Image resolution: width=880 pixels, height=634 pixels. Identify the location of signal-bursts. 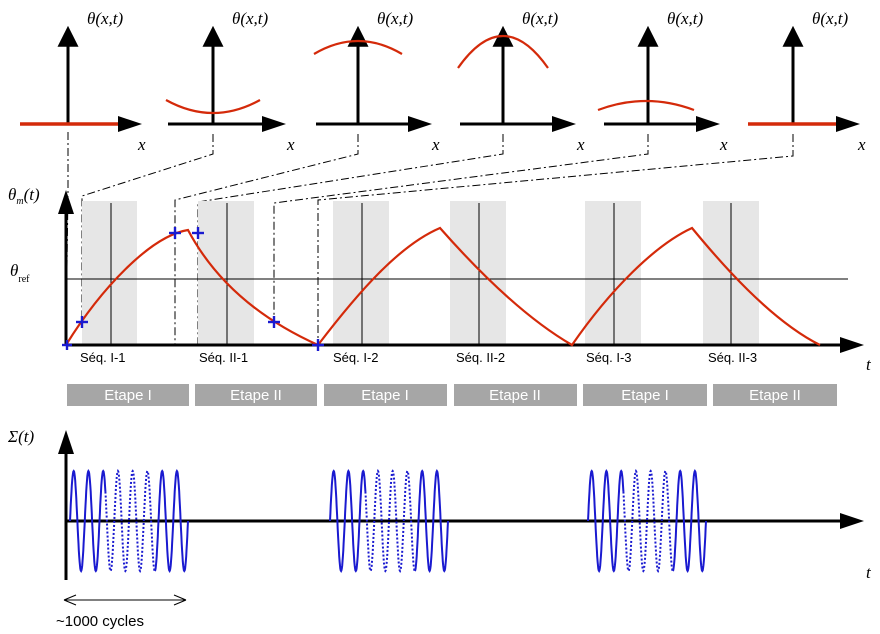
(388, 521).